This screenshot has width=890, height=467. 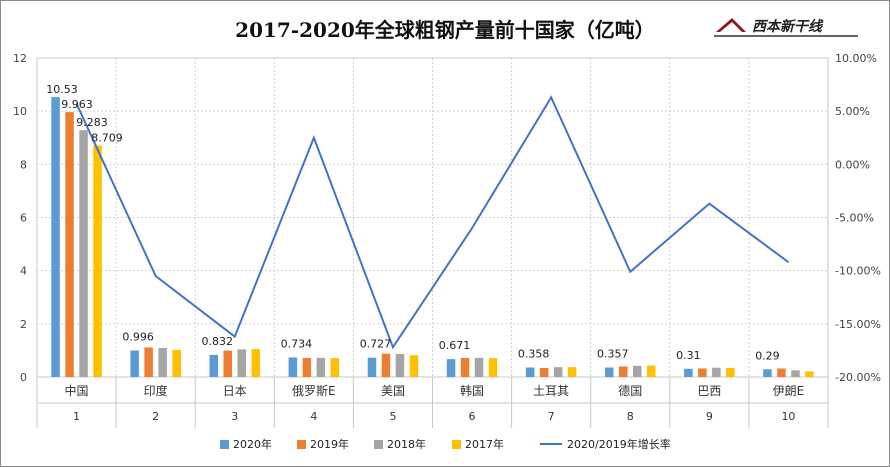 I want to click on y-tick-label: 10, so click(x=20, y=111).